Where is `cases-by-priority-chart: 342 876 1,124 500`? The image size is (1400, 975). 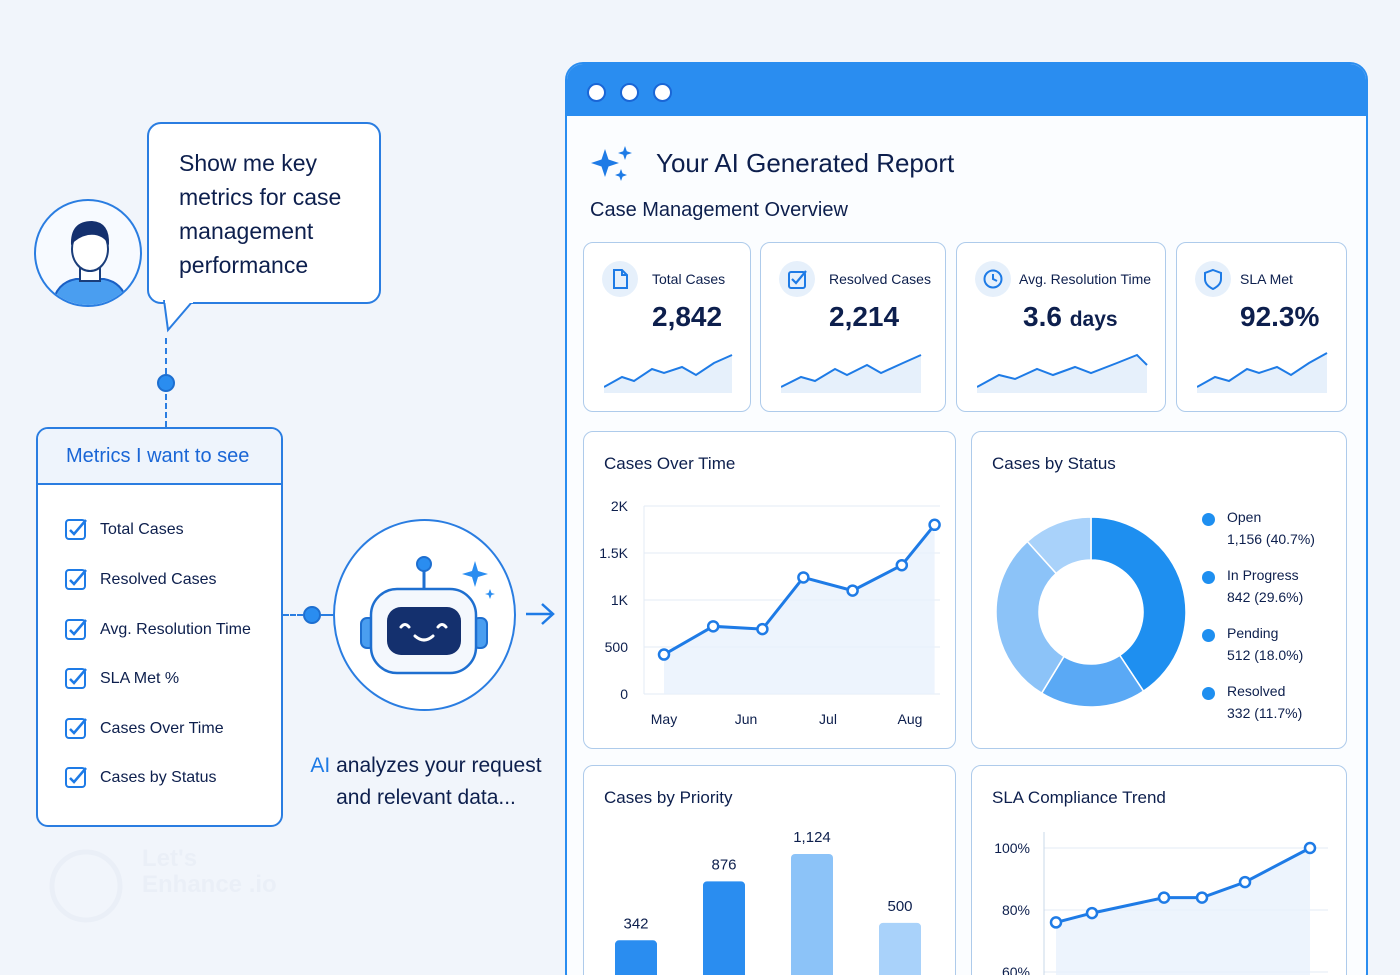 cases-by-priority-chart: 342 876 1,124 500 is located at coordinates (768, 902).